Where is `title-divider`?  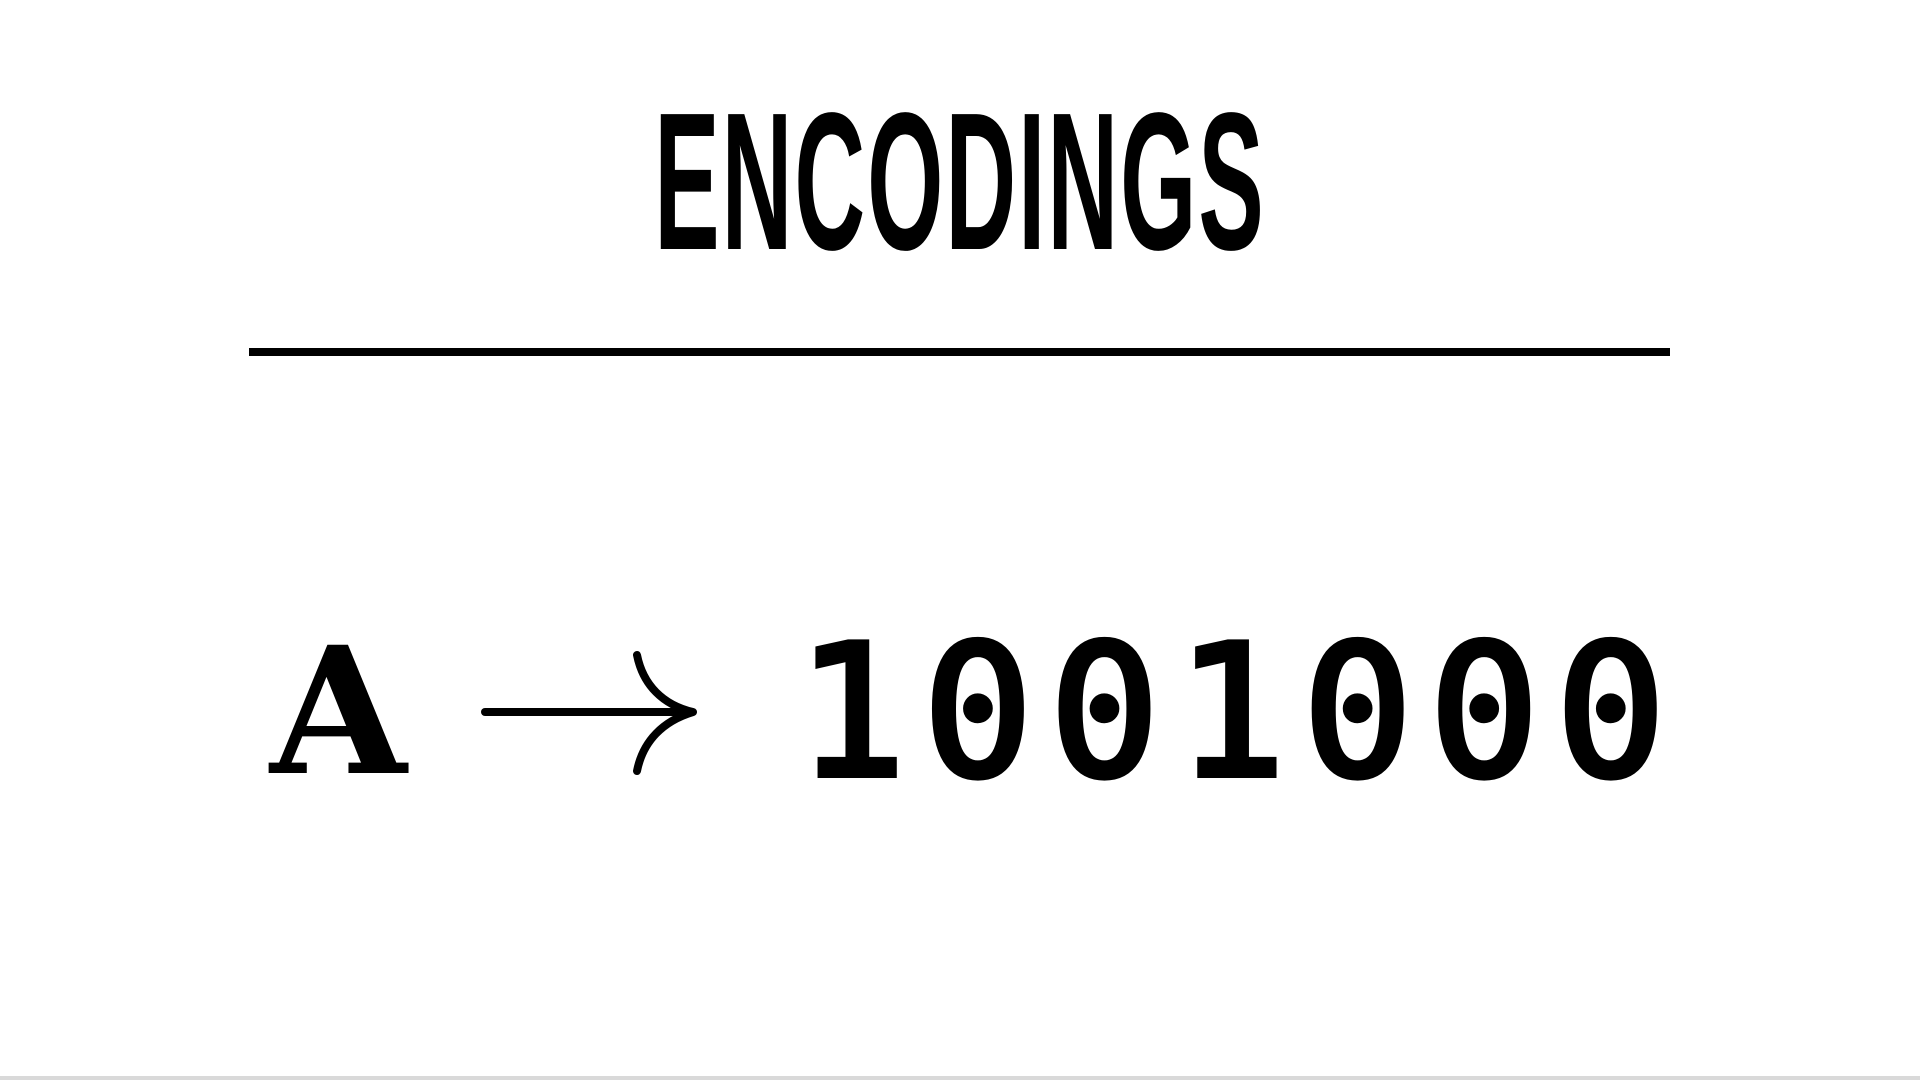
title-divider is located at coordinates (959, 352).